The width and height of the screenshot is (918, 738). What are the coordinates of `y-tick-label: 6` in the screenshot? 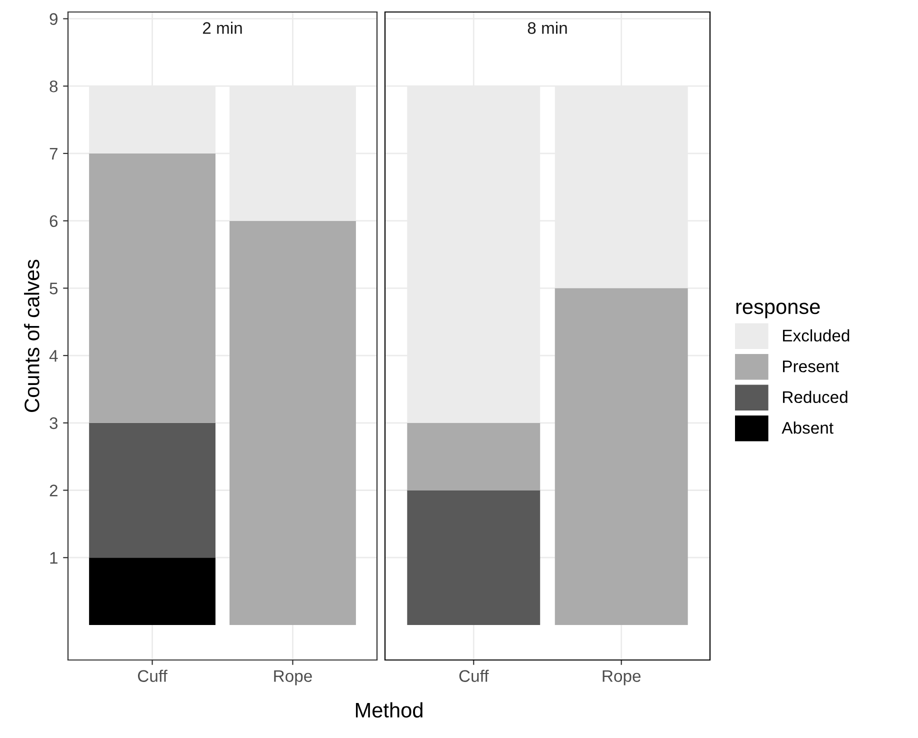 It's located at (54, 221).